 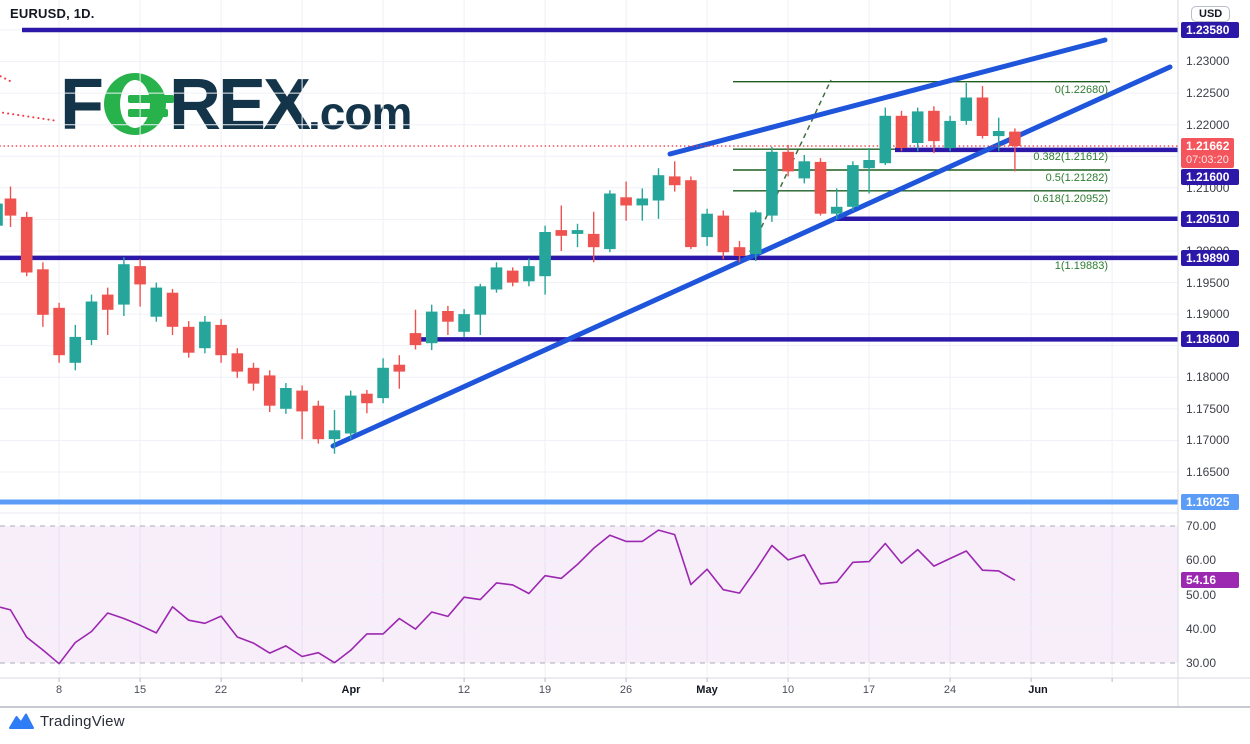 What do you see at coordinates (360, 113) in the screenshot?
I see `watermark-text-com: .com` at bounding box center [360, 113].